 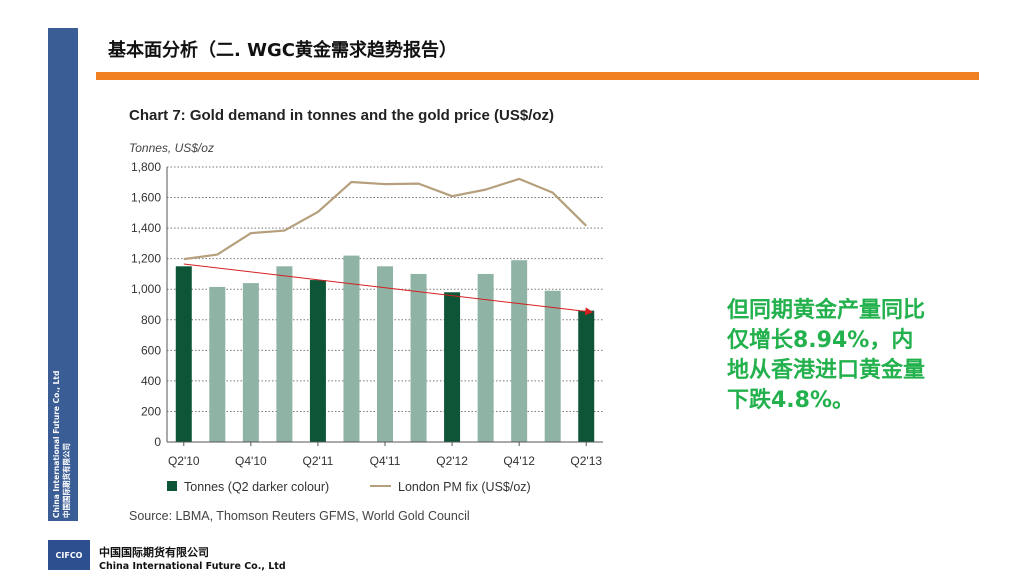 What do you see at coordinates (63, 274) in the screenshot?
I see `side-band` at bounding box center [63, 274].